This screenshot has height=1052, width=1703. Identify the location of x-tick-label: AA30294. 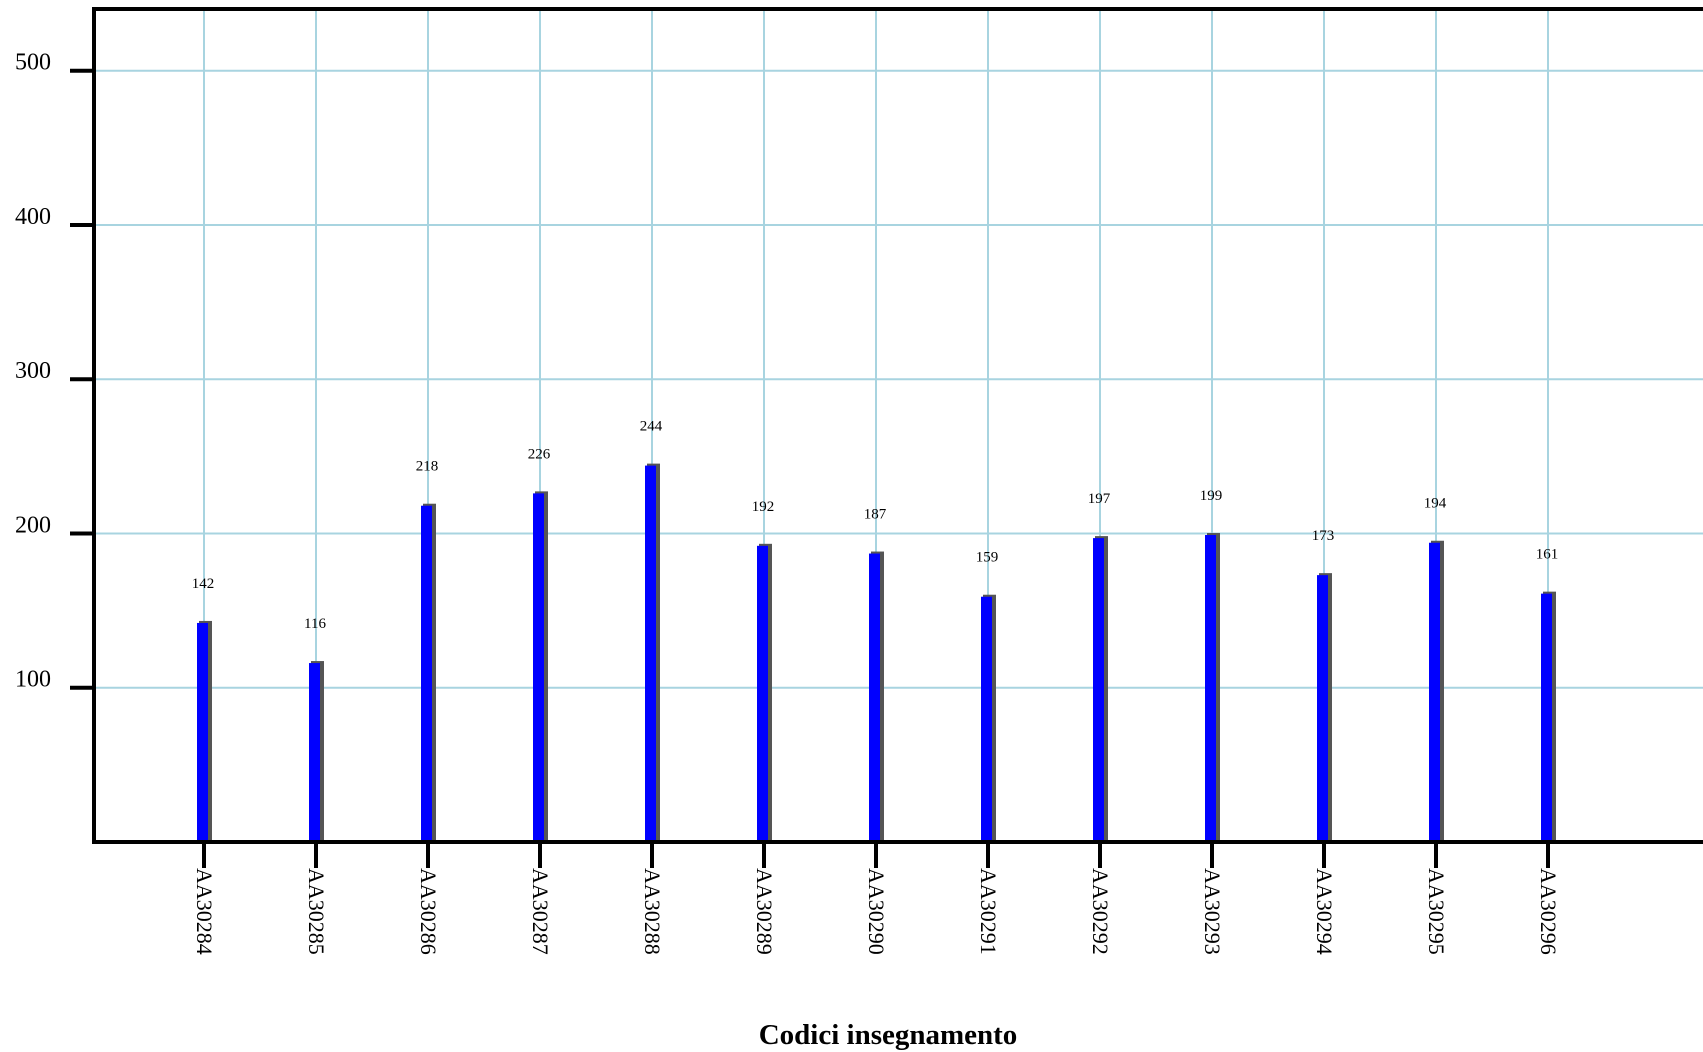
(1324, 911).